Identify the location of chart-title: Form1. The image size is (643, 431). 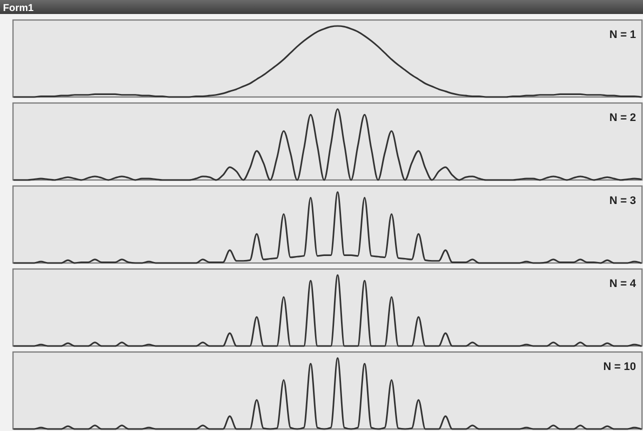
(18, 8).